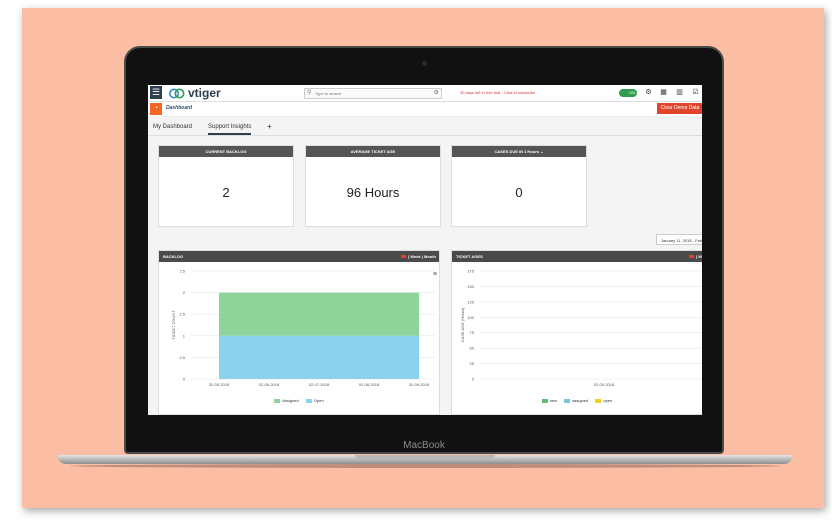 This screenshot has width=832, height=532. Describe the element at coordinates (470, 301) in the screenshot. I see `y-tick-label: 125` at that location.